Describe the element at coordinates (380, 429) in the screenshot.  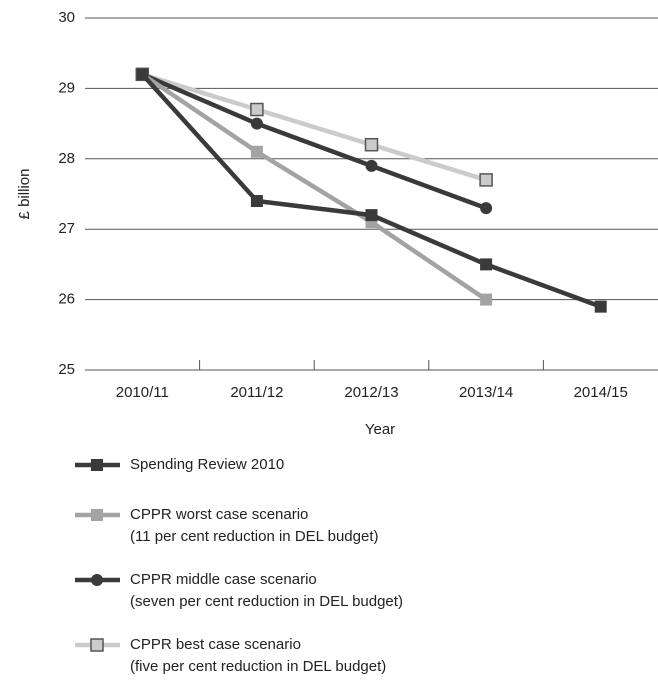
I see `x-axis-label: Year` at that location.